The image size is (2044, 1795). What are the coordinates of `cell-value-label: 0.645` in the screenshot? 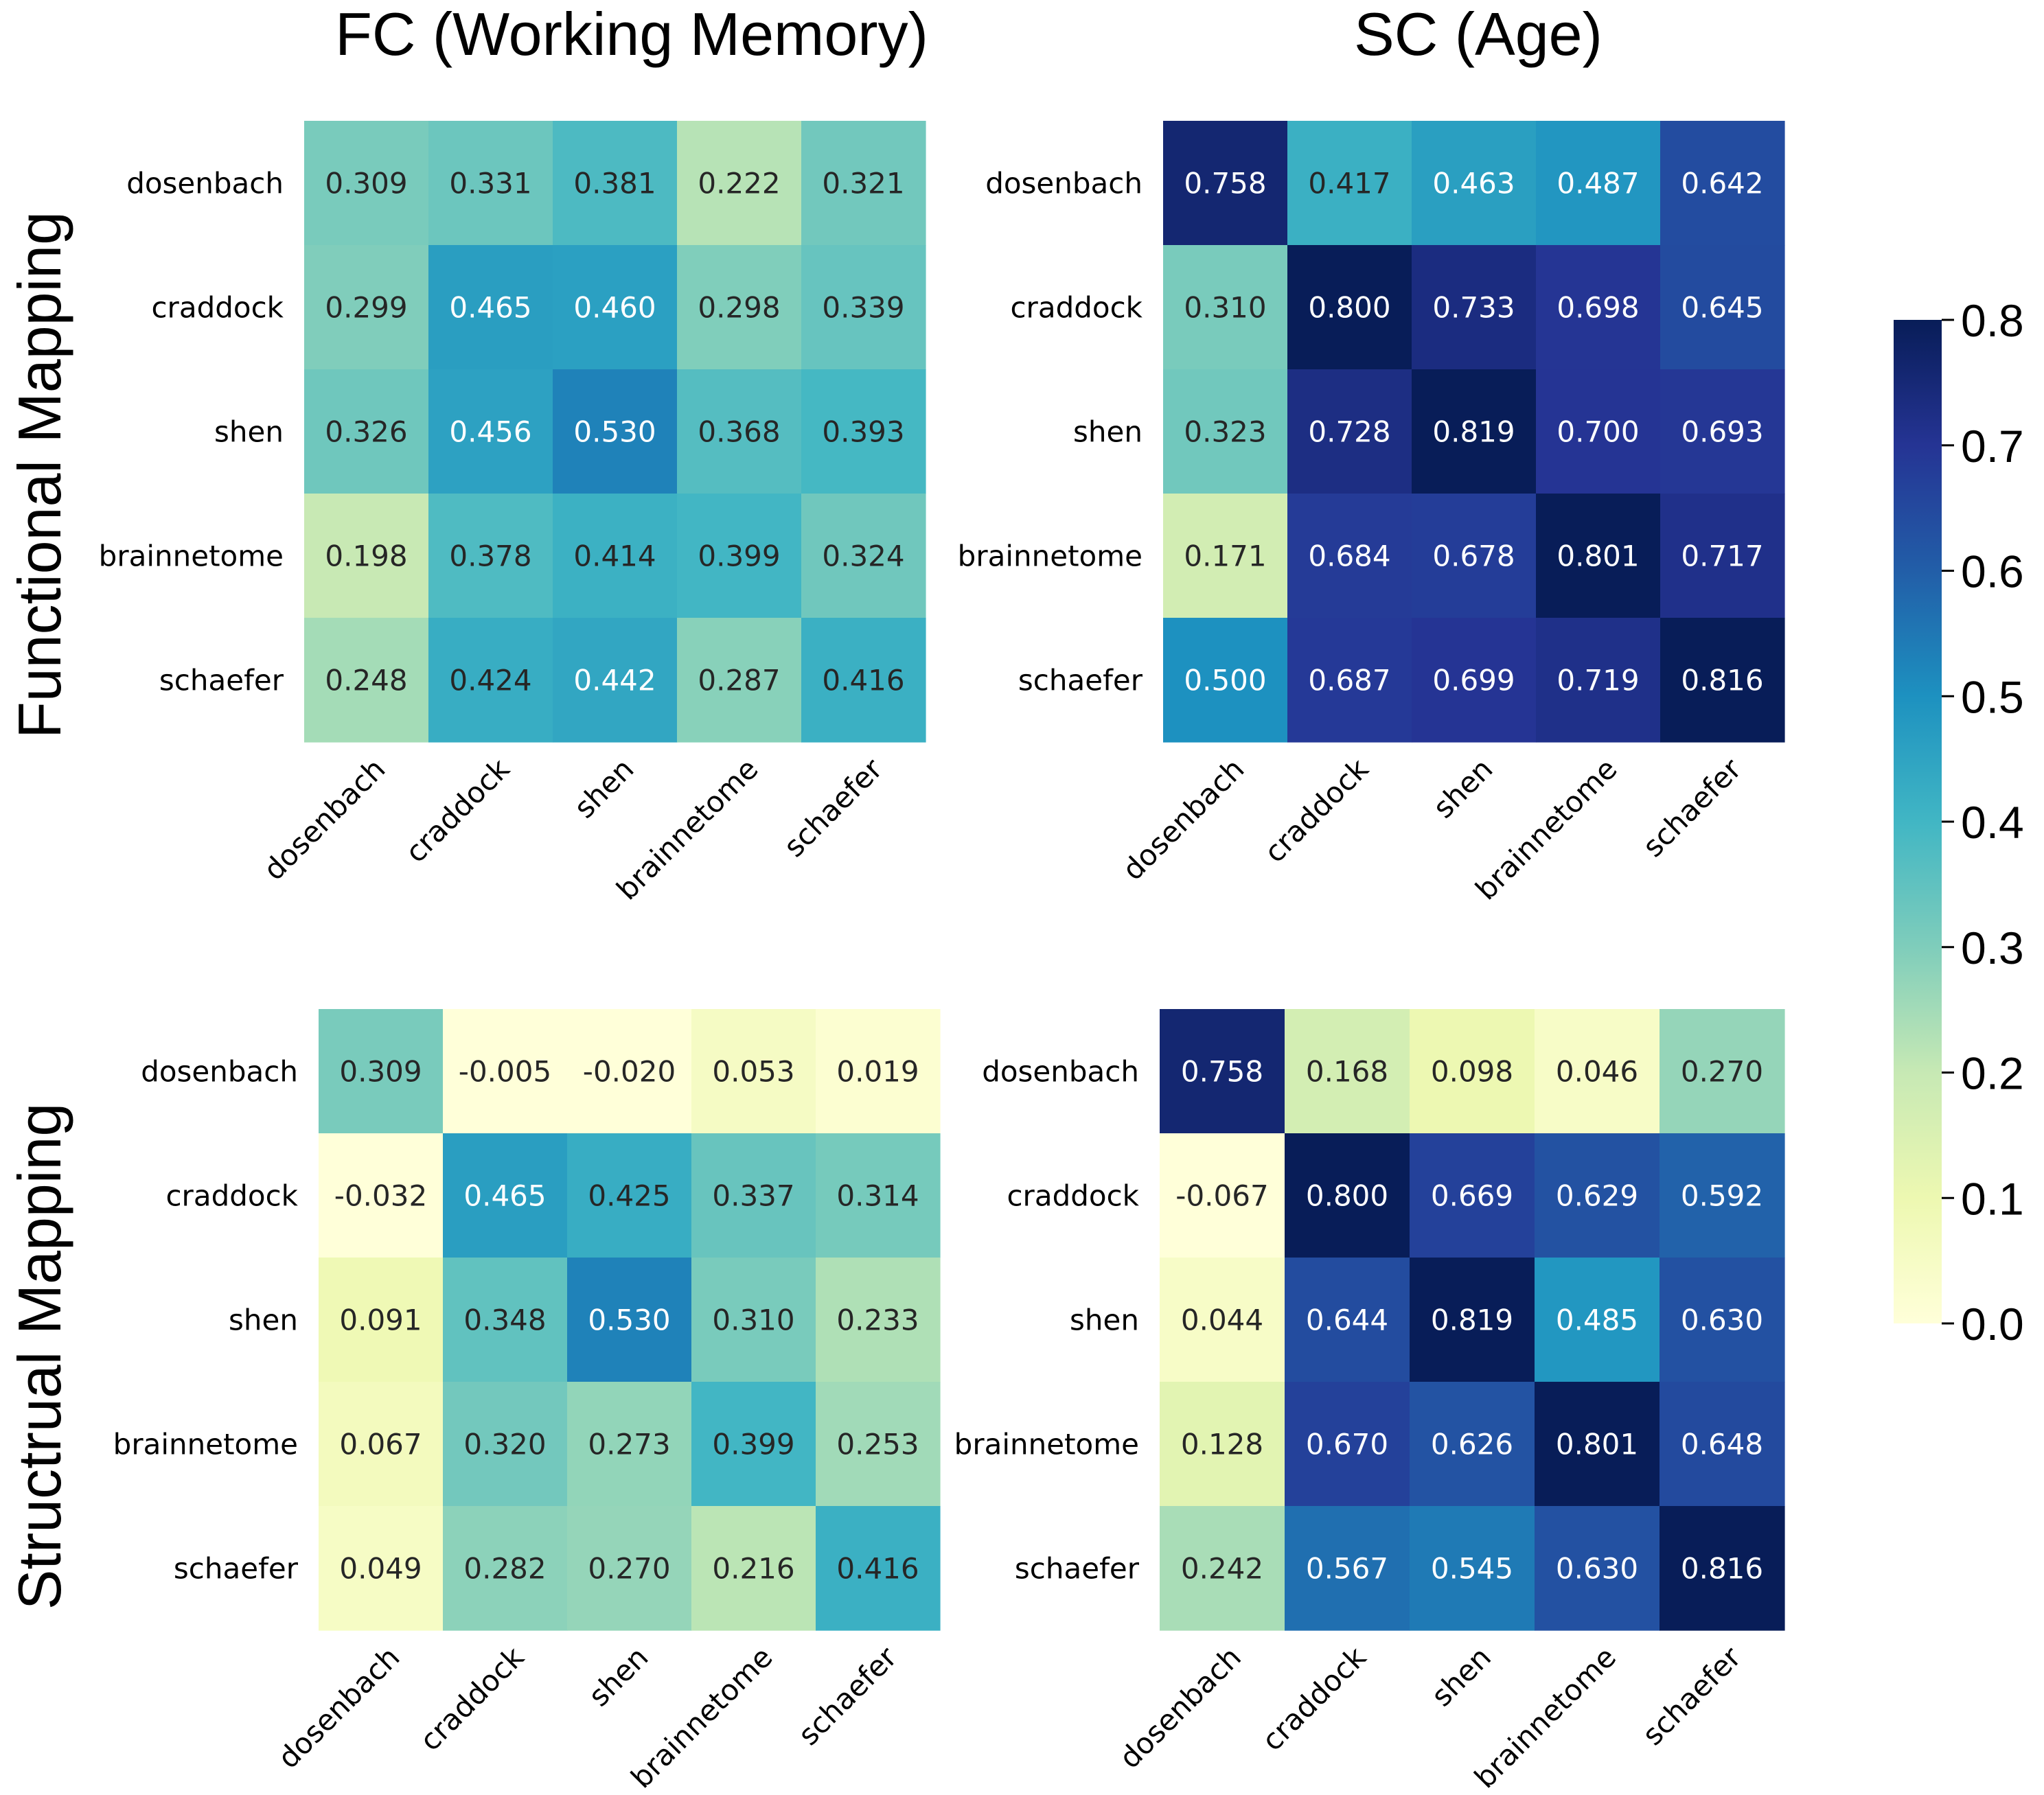 It's located at (1722, 308).